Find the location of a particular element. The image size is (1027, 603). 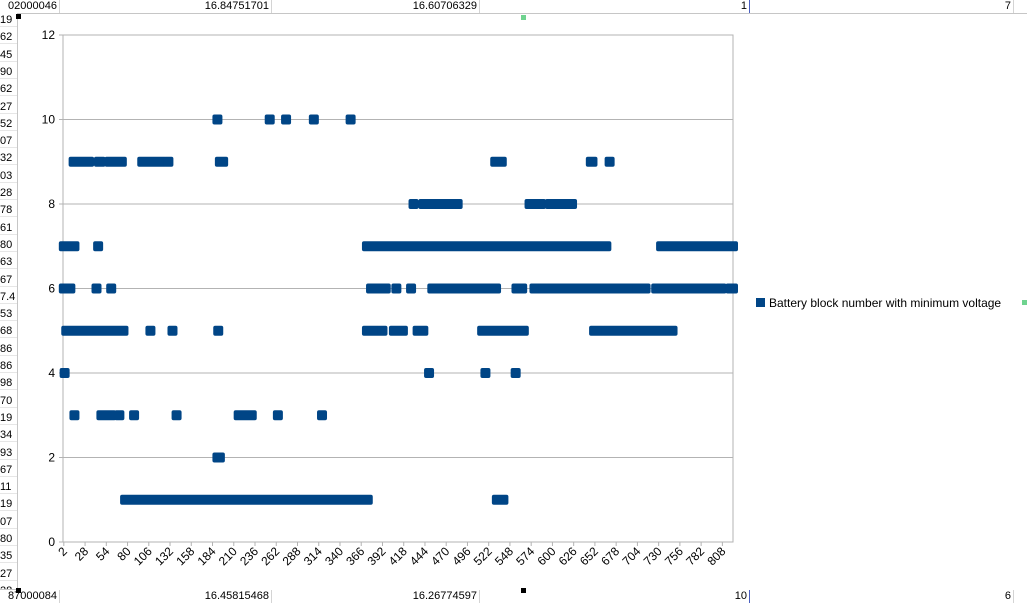

row-fragment: 90 is located at coordinates (8, 72).